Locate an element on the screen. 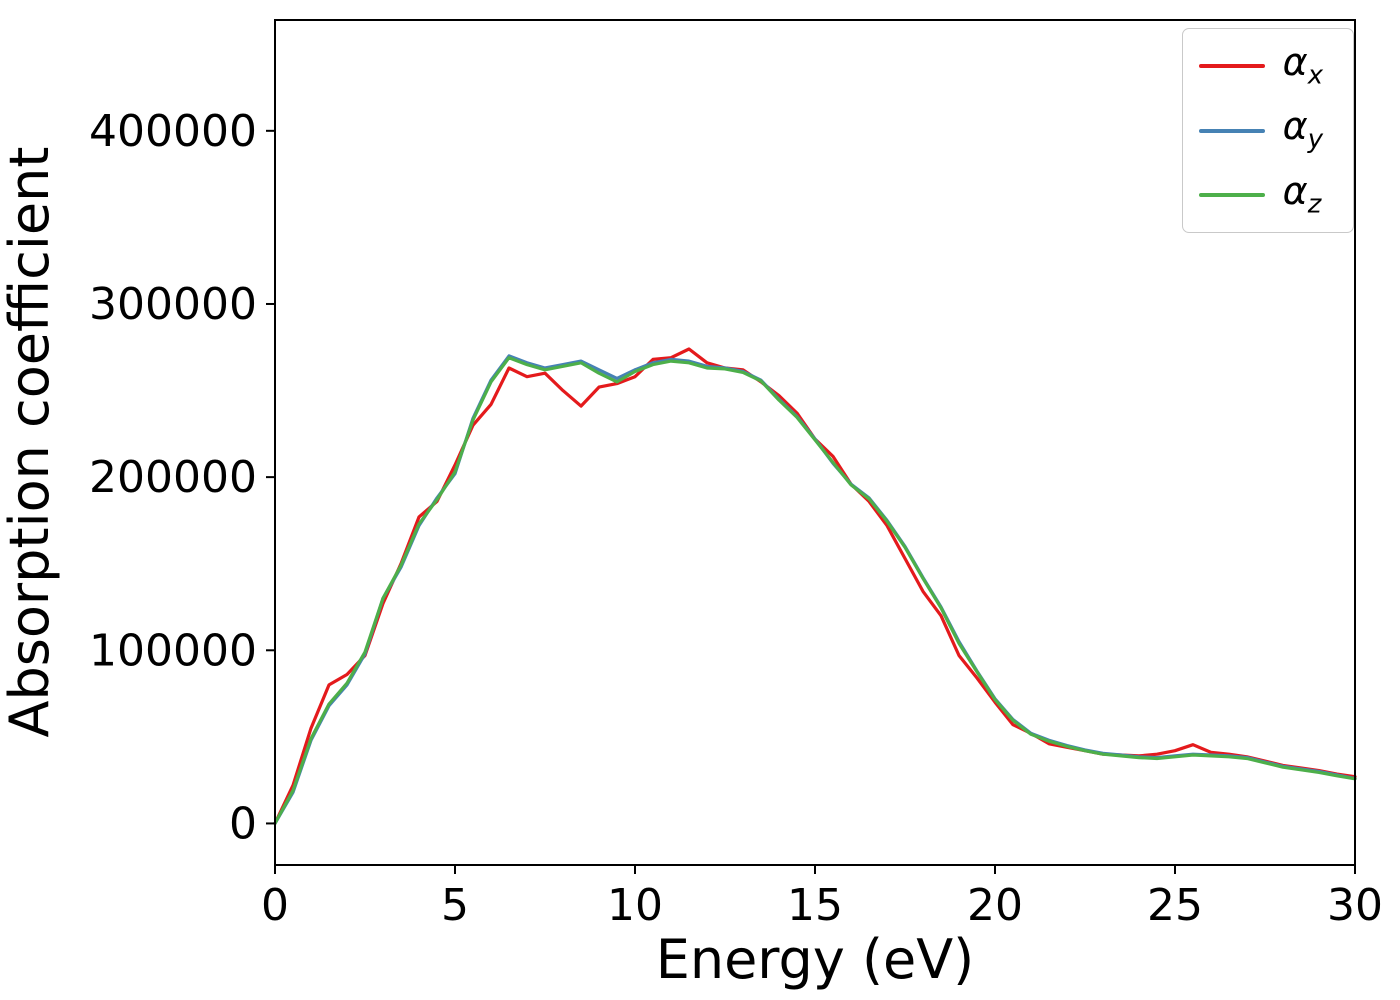 This screenshot has height=1000, width=1400. x-tick-label: 10 is located at coordinates (635, 905).